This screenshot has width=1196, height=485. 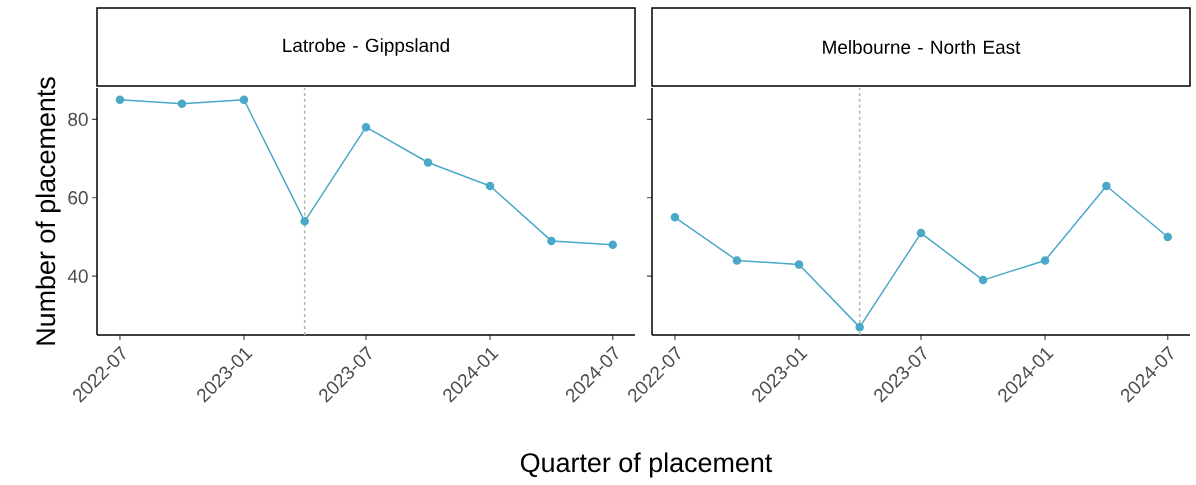 What do you see at coordinates (48, 211) in the screenshot?
I see `y-axis-title: Number of placements` at bounding box center [48, 211].